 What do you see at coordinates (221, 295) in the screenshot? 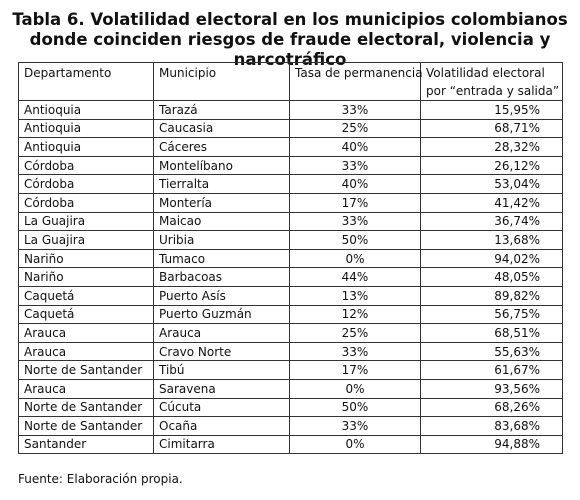
I see `table-cell: Puerto Asís` at bounding box center [221, 295].